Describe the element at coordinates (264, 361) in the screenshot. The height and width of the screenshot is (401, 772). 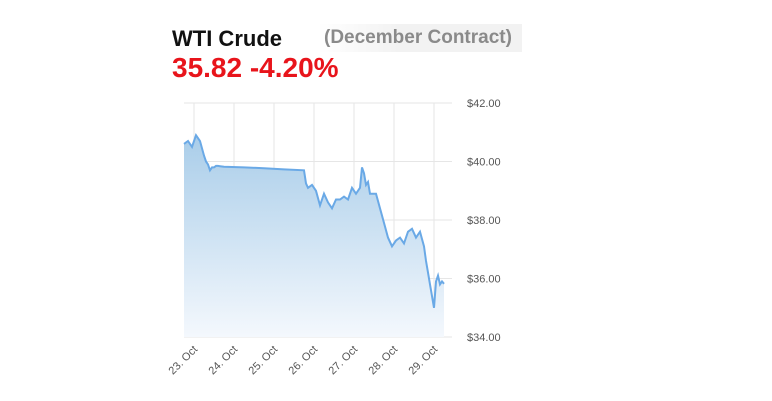
I see `x-tick-label: 25. Oct` at that location.